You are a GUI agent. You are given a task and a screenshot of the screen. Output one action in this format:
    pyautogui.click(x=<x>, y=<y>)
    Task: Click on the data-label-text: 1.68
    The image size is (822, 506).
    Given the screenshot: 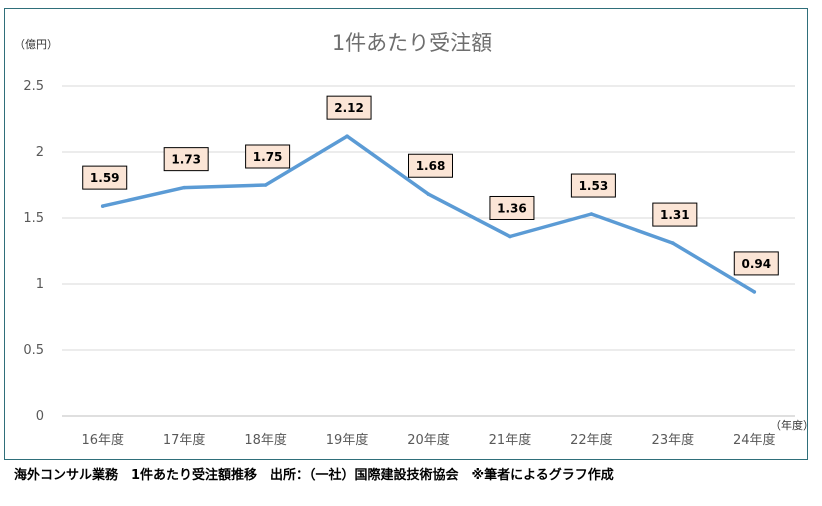 What is the action you would take?
    pyautogui.click(x=431, y=166)
    